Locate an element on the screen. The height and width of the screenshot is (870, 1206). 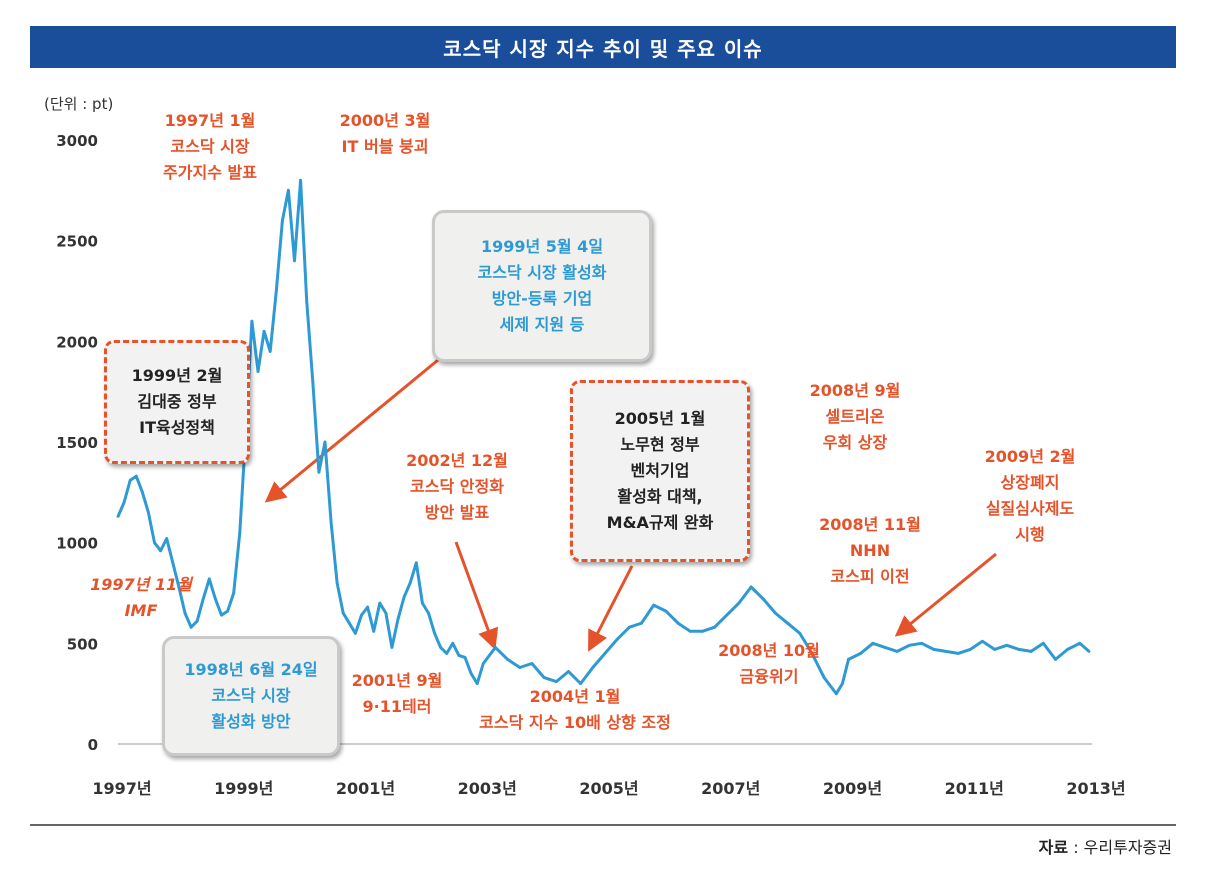
y-tick-label: 0 is located at coordinates (93, 745).